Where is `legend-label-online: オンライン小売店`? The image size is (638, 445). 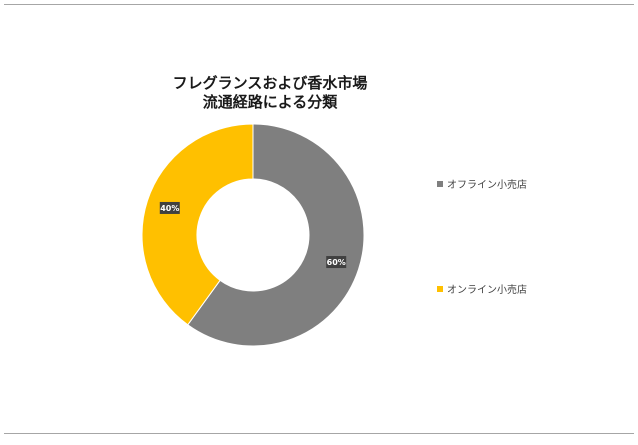 legend-label-online: オンライン小売店 is located at coordinates (487, 290).